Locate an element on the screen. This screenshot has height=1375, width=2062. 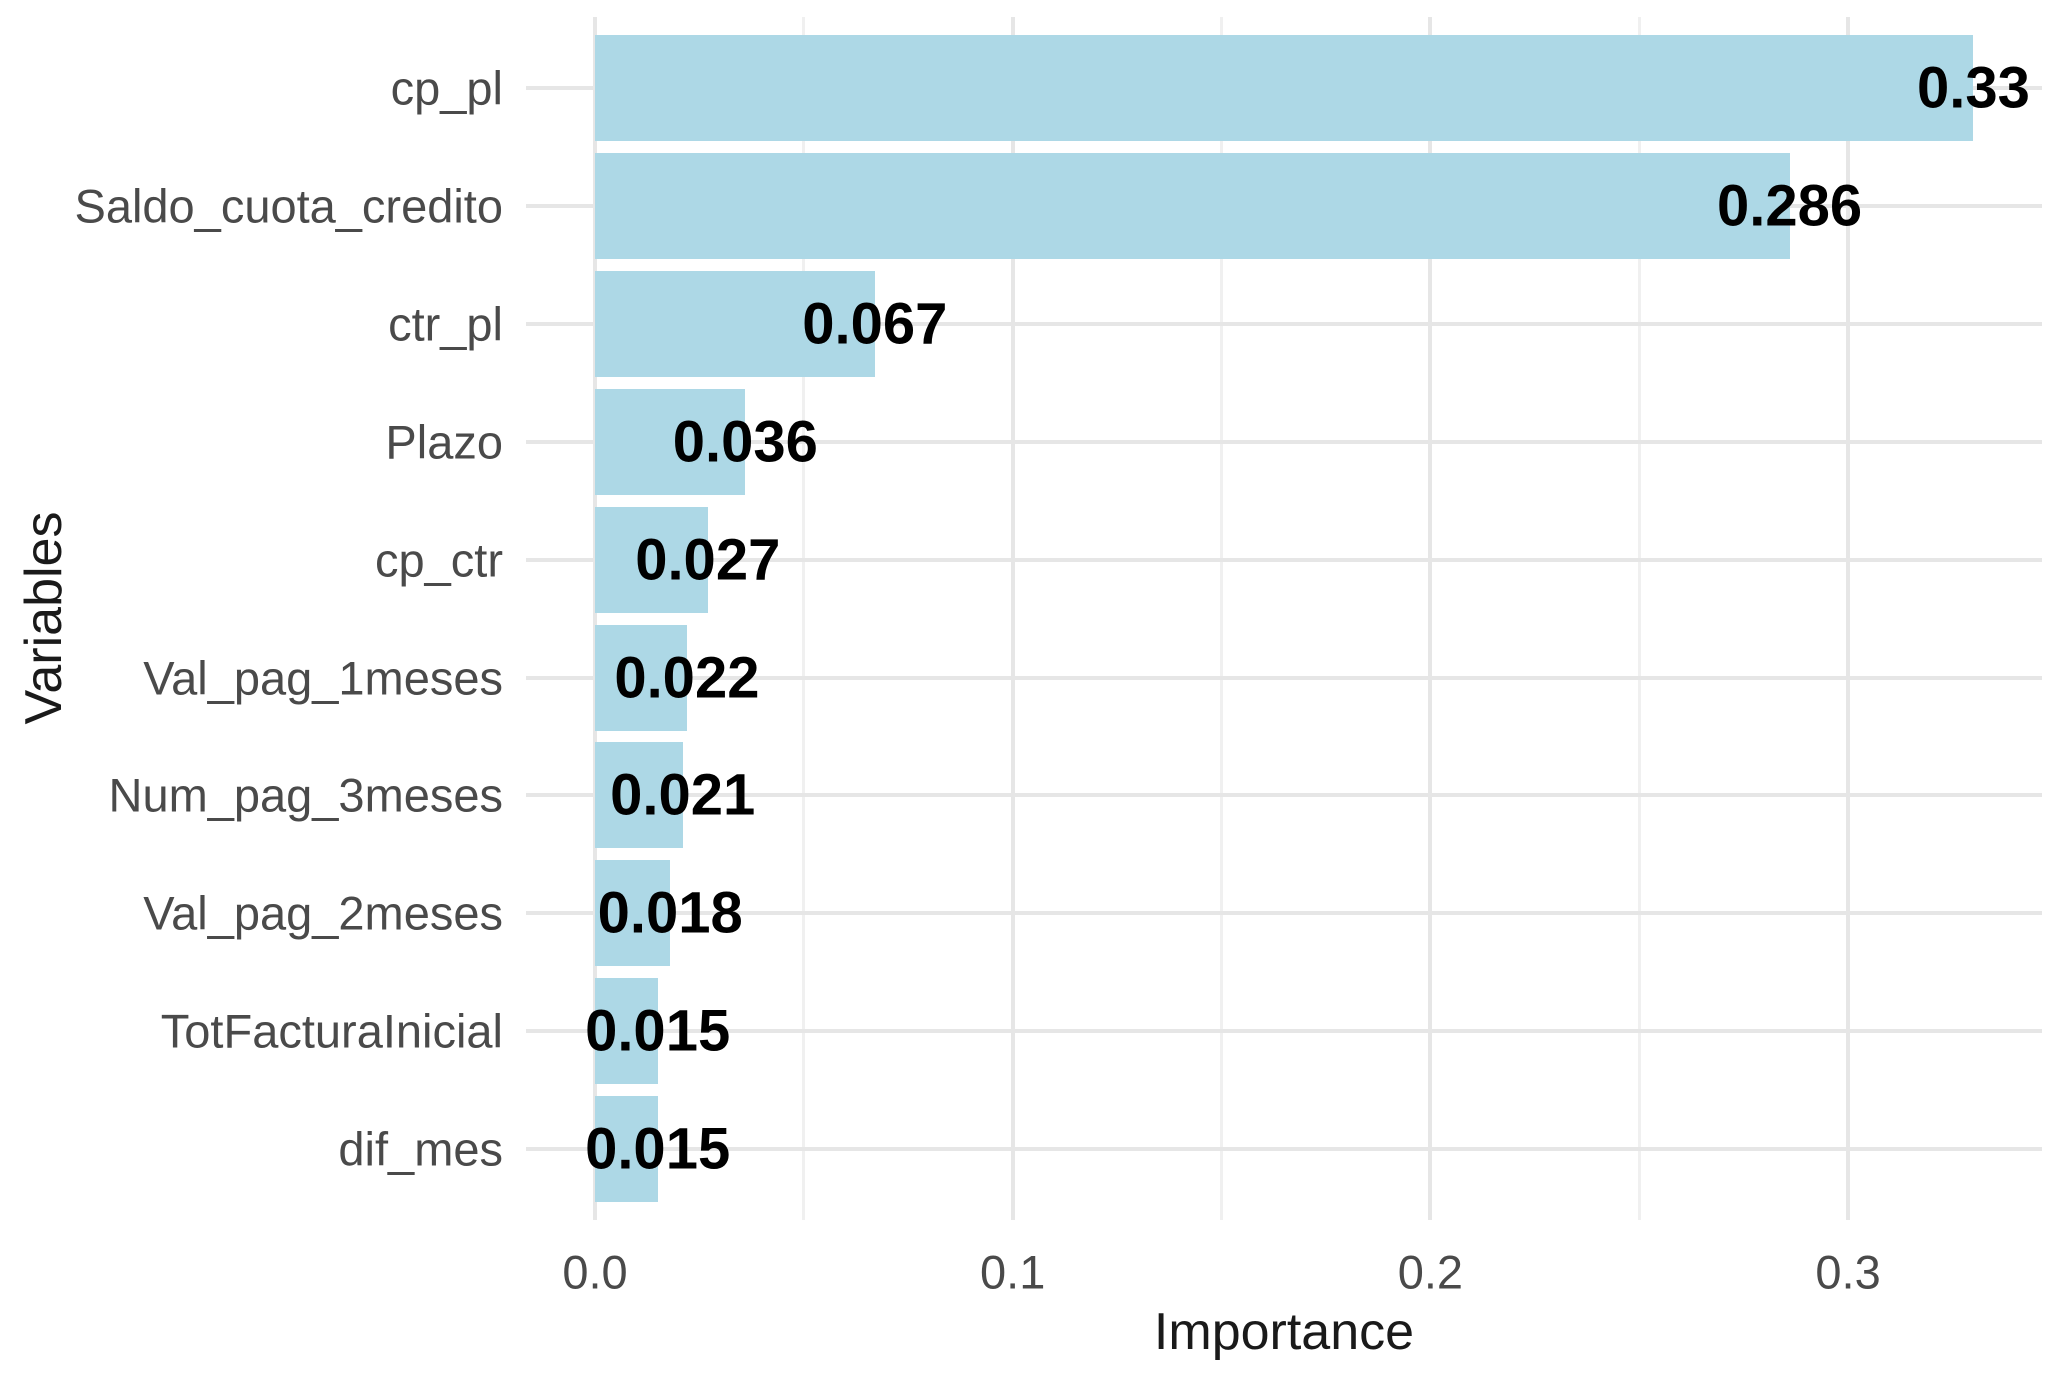
y-axis-category-label: dif_mes is located at coordinates (420, 1149).